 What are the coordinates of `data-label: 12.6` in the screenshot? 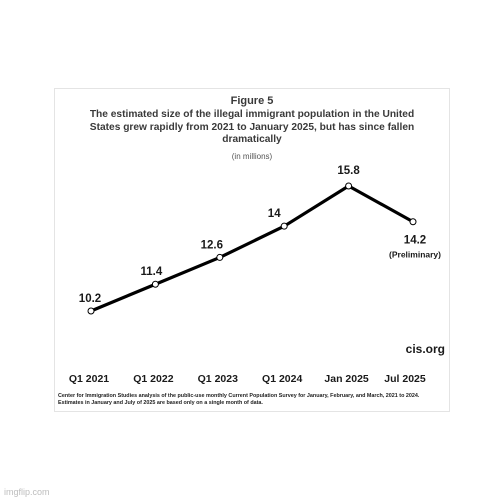 It's located at (212, 245).